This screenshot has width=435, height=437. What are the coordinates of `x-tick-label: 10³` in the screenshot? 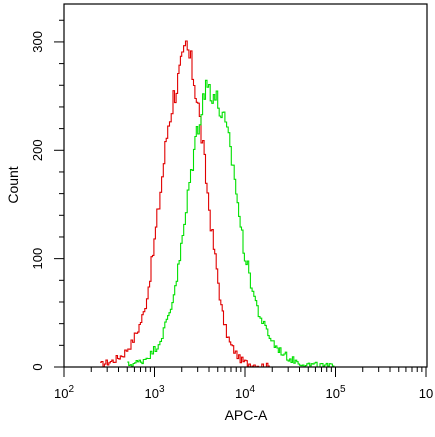 It's located at (154, 392).